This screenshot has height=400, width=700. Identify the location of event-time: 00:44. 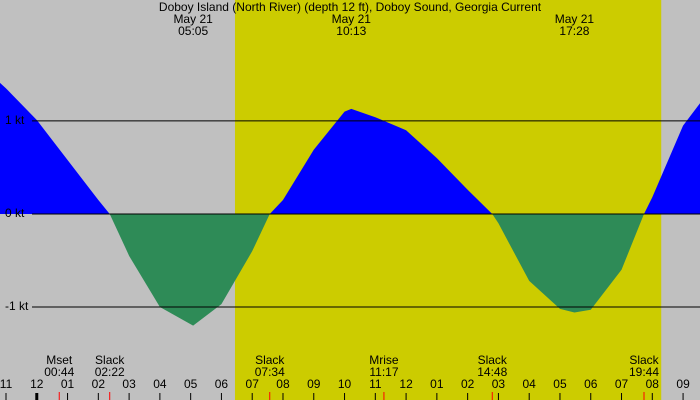
(59, 372).